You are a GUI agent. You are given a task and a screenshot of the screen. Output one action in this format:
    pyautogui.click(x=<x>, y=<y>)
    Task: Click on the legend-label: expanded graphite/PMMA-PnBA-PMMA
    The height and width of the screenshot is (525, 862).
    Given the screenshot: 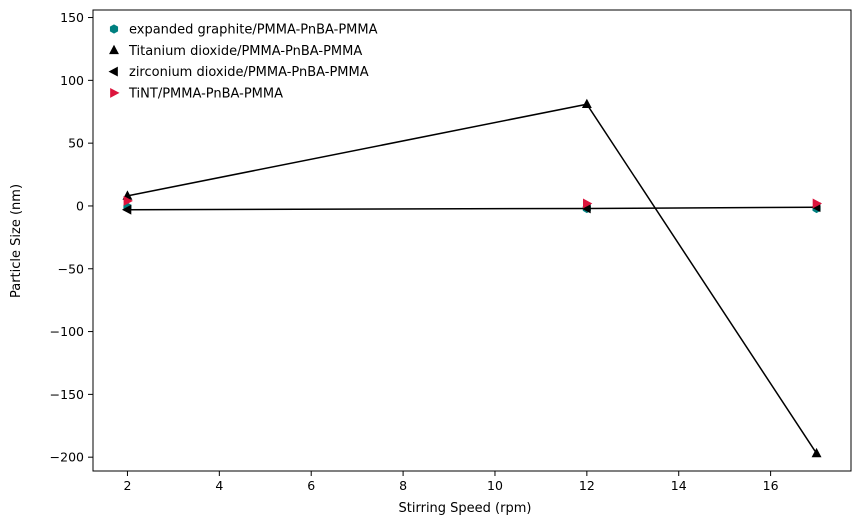 What is the action you would take?
    pyautogui.click(x=253, y=30)
    